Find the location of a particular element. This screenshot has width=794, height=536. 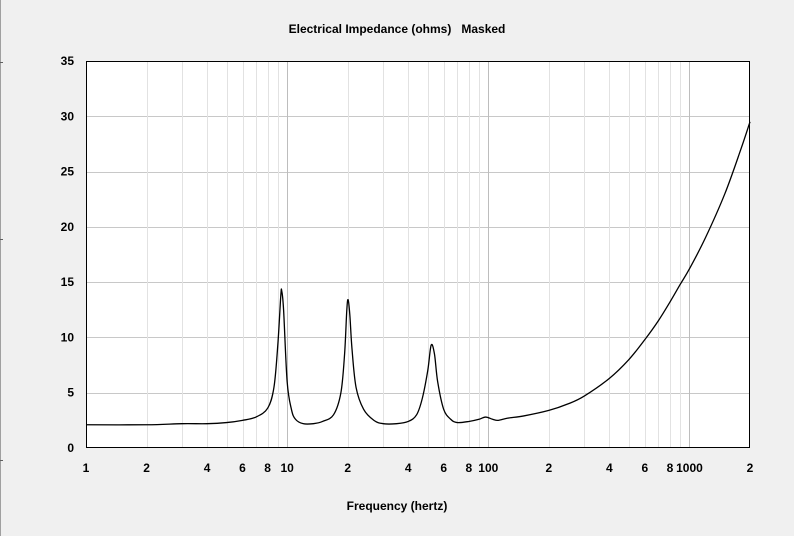

y-tick-label: 30 is located at coordinates (68, 116).